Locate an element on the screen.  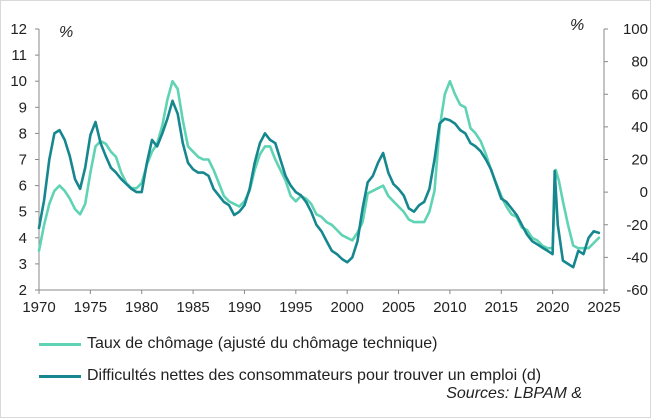
left-y-tick-label: 2 is located at coordinates (23, 290).